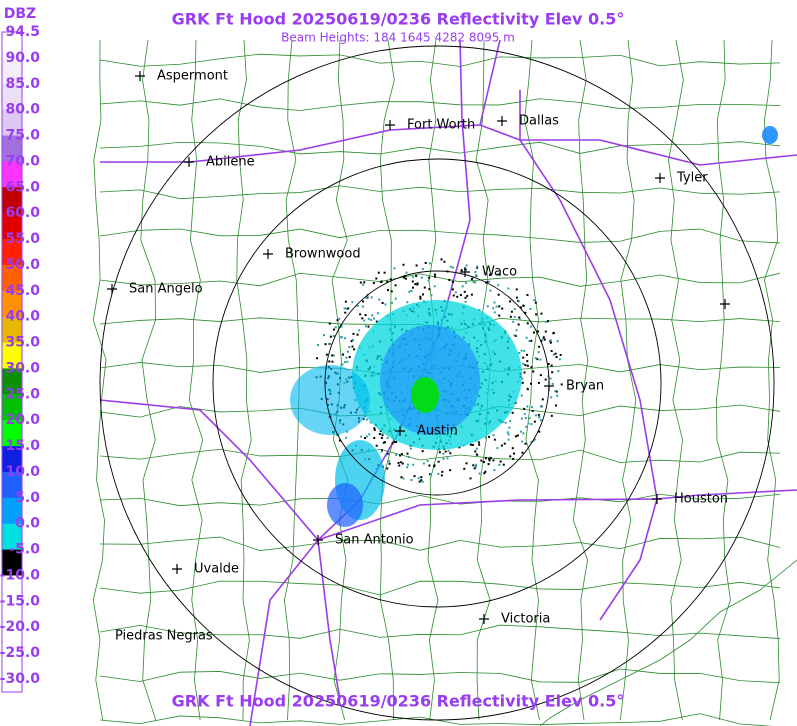  I want to click on echo, so click(770, 135).